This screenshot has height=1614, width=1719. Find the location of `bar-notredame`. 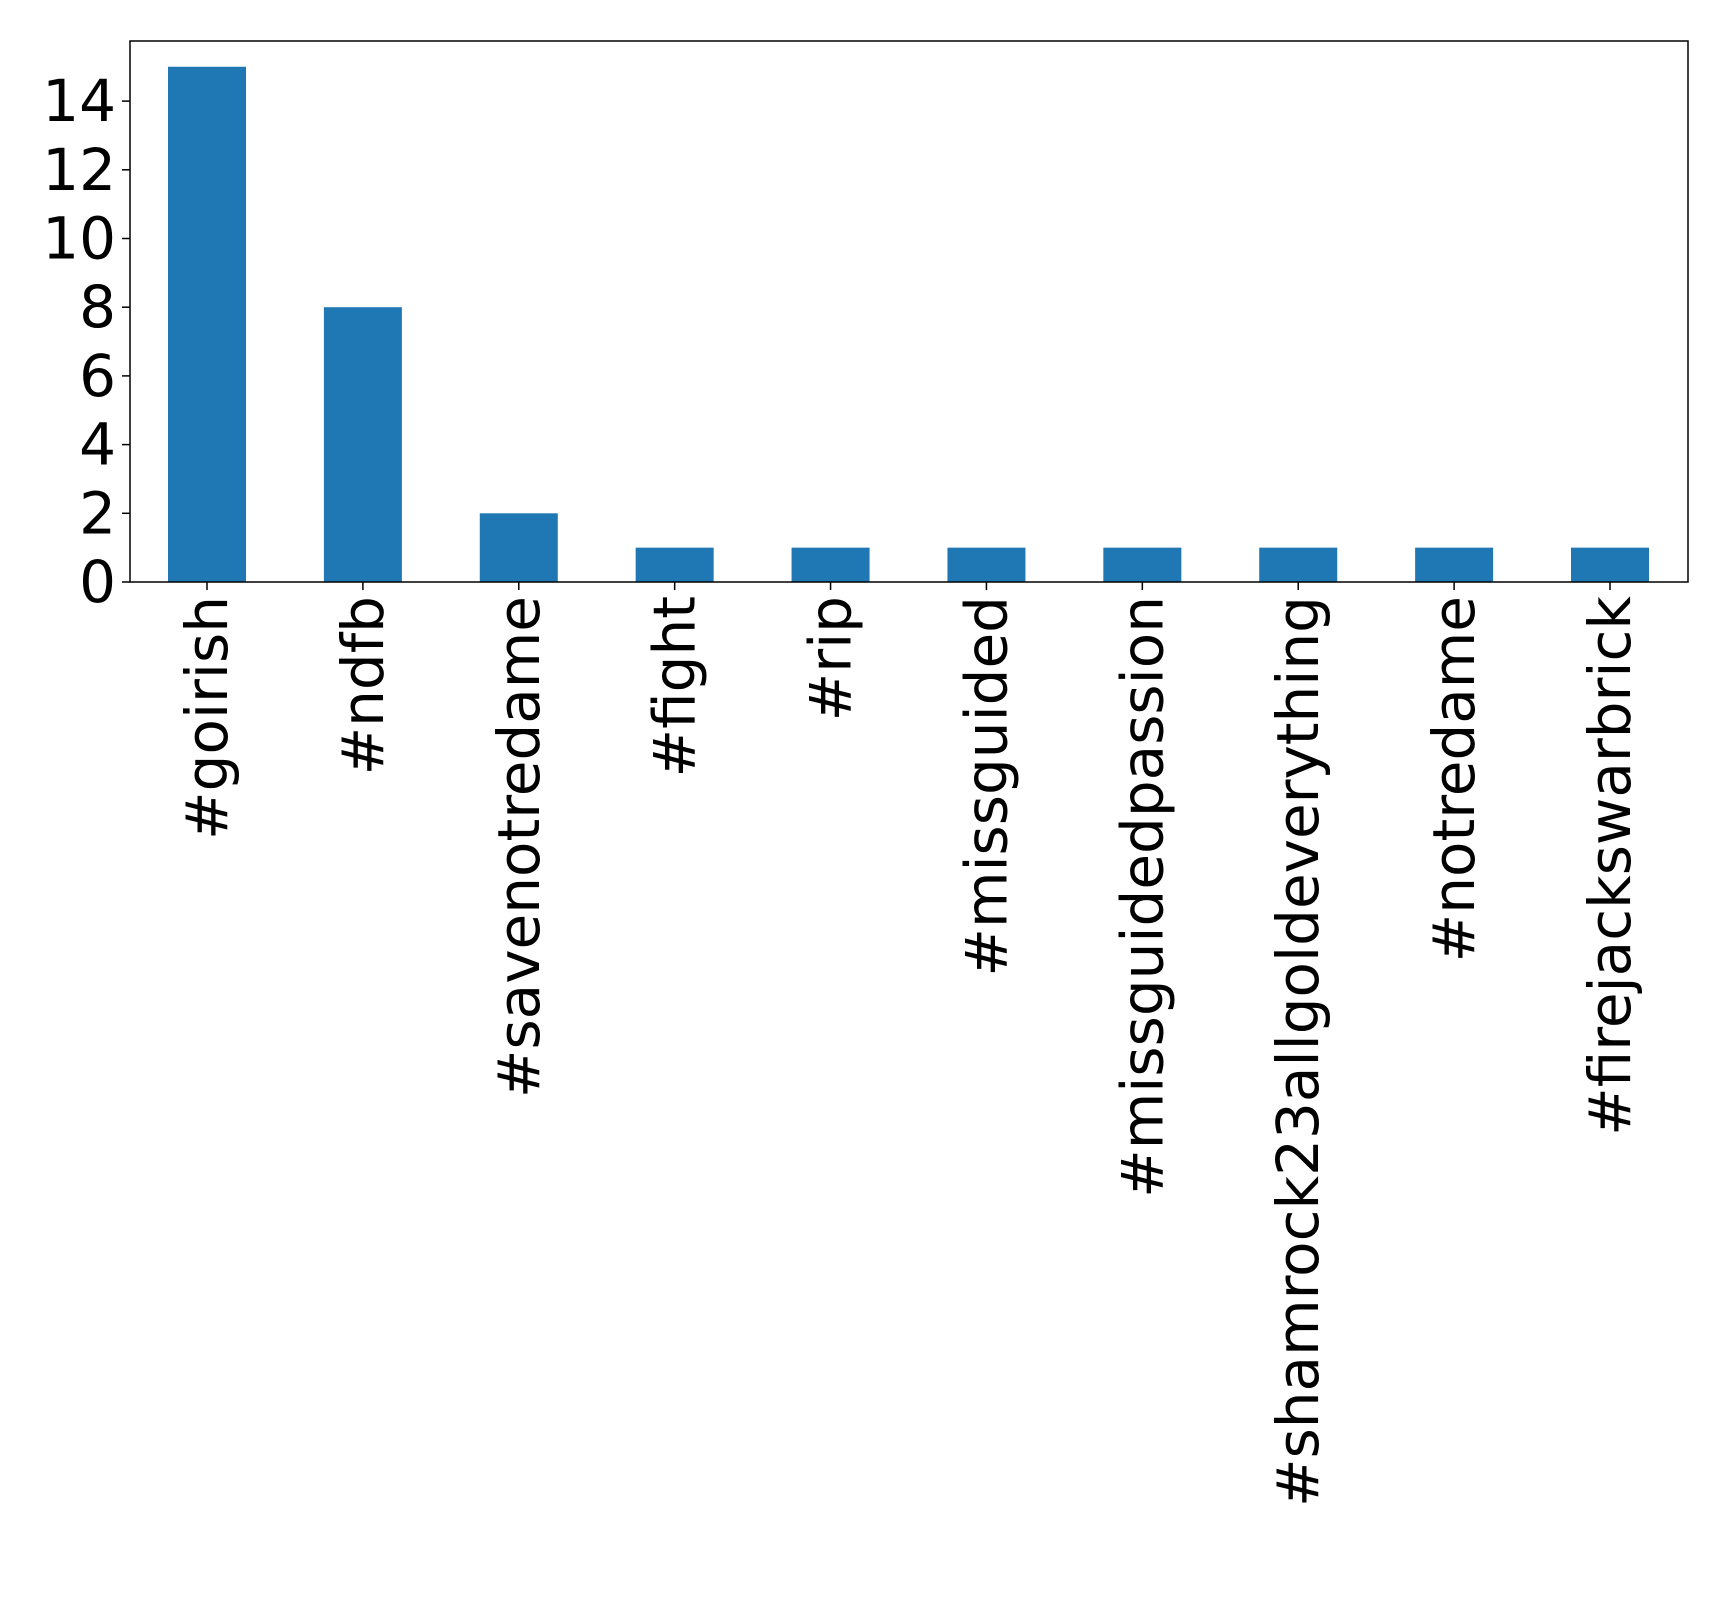

bar-notredame is located at coordinates (1454, 564).